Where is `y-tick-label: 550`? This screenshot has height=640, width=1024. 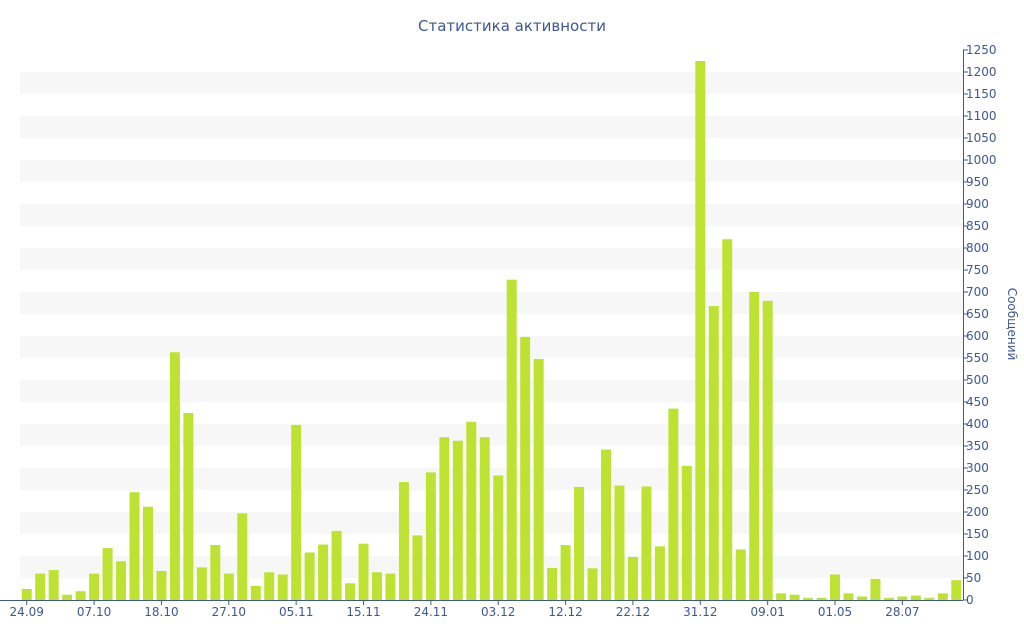 y-tick-label: 550 is located at coordinates (977, 358).